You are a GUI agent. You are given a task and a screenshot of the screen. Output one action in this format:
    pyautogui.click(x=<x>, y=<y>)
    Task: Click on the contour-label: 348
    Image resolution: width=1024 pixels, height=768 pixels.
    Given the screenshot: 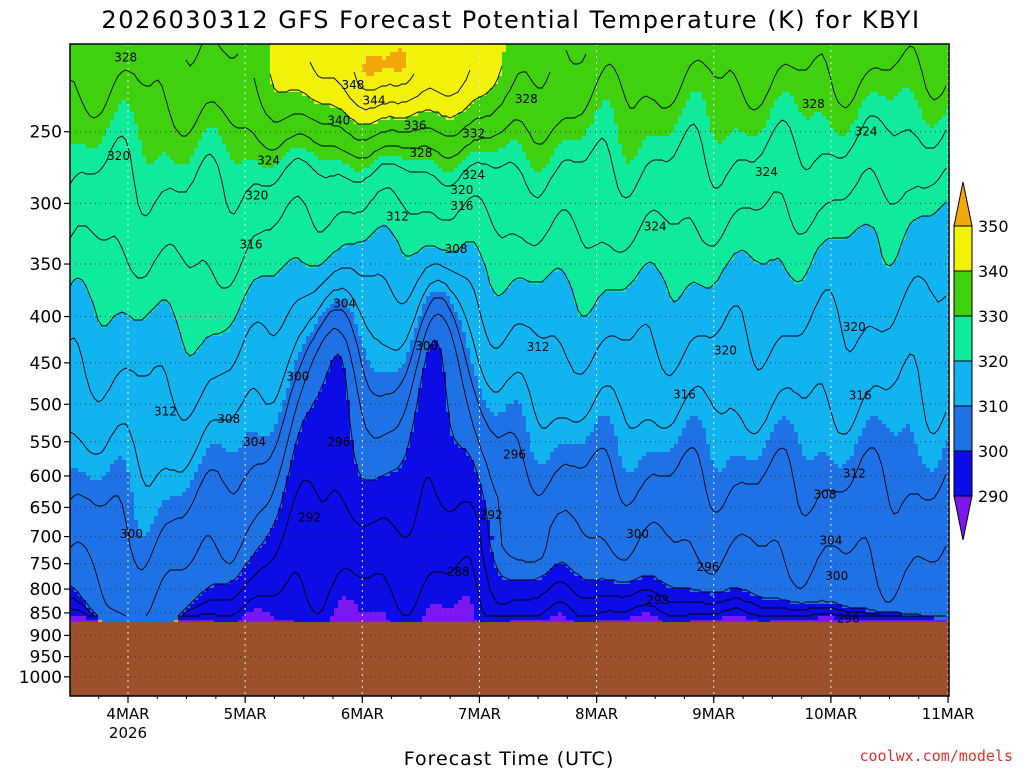 What is the action you would take?
    pyautogui.click(x=352, y=85)
    